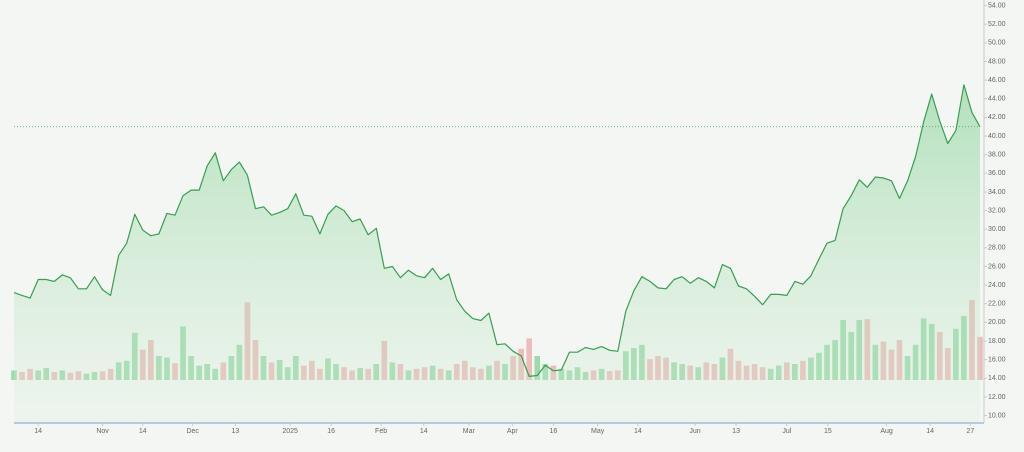 Image resolution: width=1024 pixels, height=452 pixels. What do you see at coordinates (997, 359) in the screenshot?
I see `y-tick-label: 16.00` at bounding box center [997, 359].